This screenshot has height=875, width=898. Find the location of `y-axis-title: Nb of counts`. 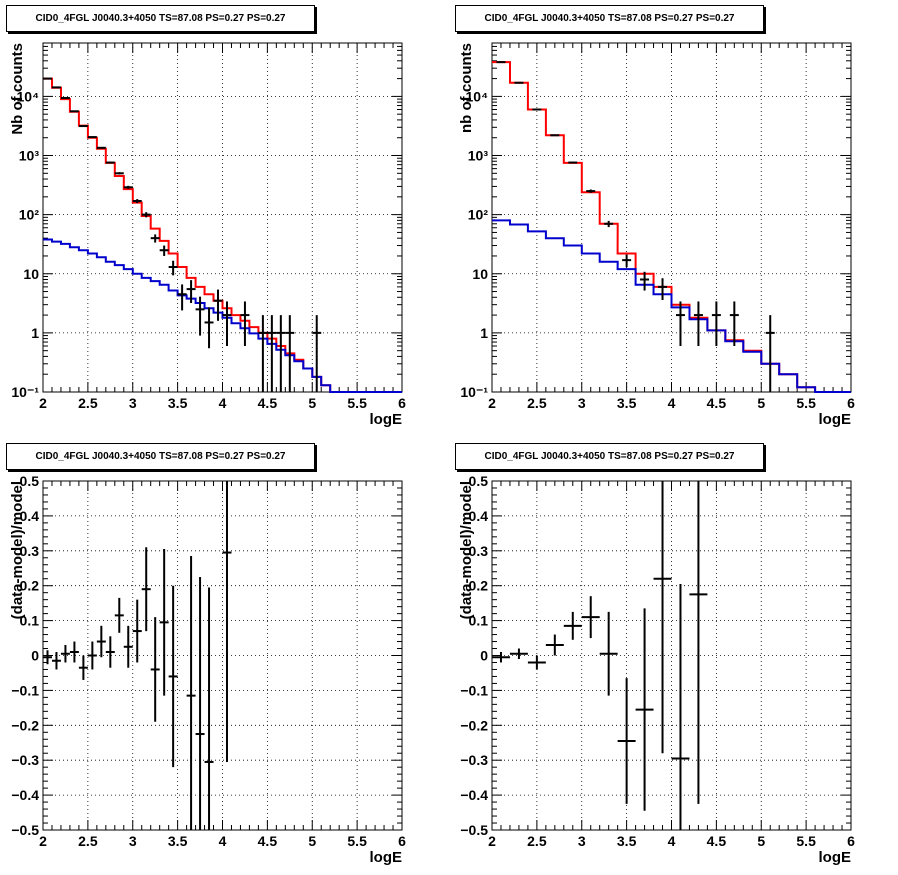

y-axis-title: Nb of counts is located at coordinates (17, 89).